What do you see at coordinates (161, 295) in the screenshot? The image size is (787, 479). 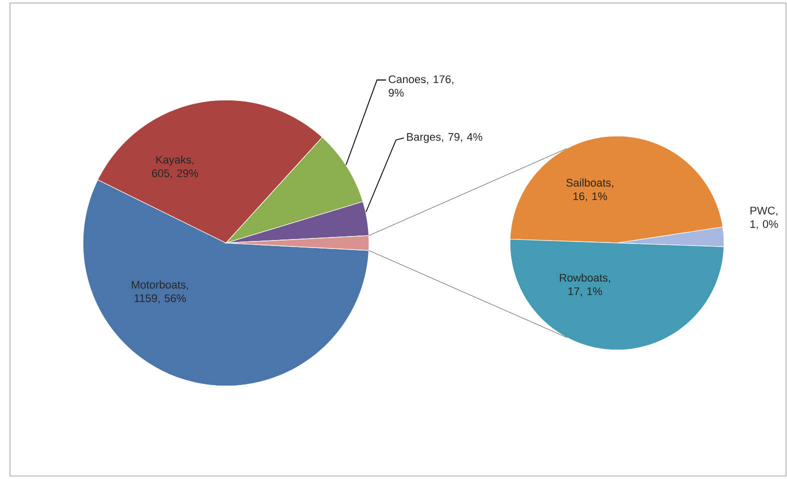 I see `data-label: , 1159, 56%` at bounding box center [161, 295].